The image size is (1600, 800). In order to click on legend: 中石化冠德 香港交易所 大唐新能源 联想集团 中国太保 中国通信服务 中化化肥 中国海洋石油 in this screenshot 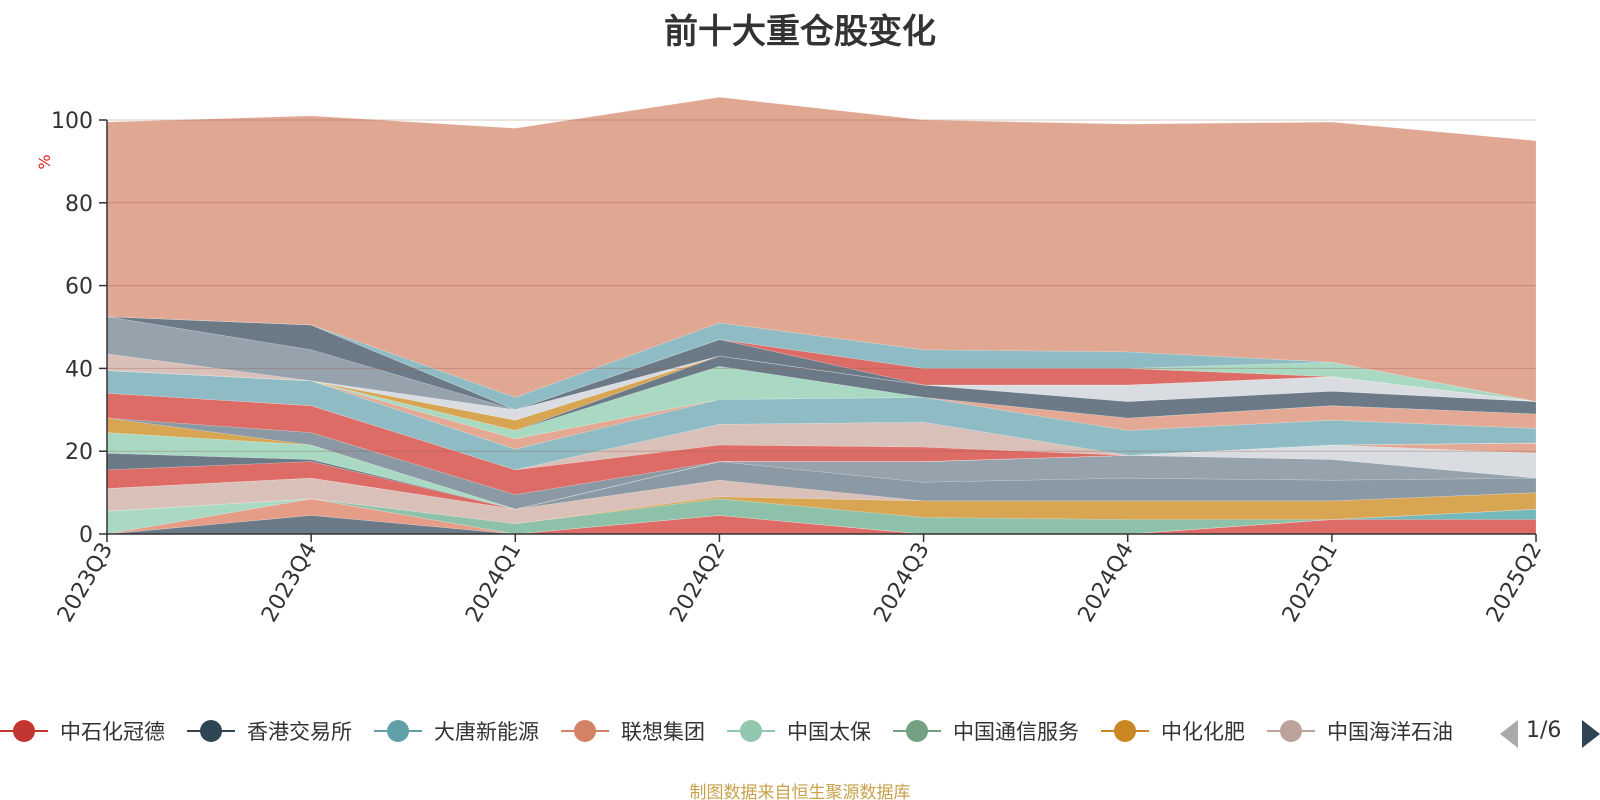, I will do `click(740, 734)`.